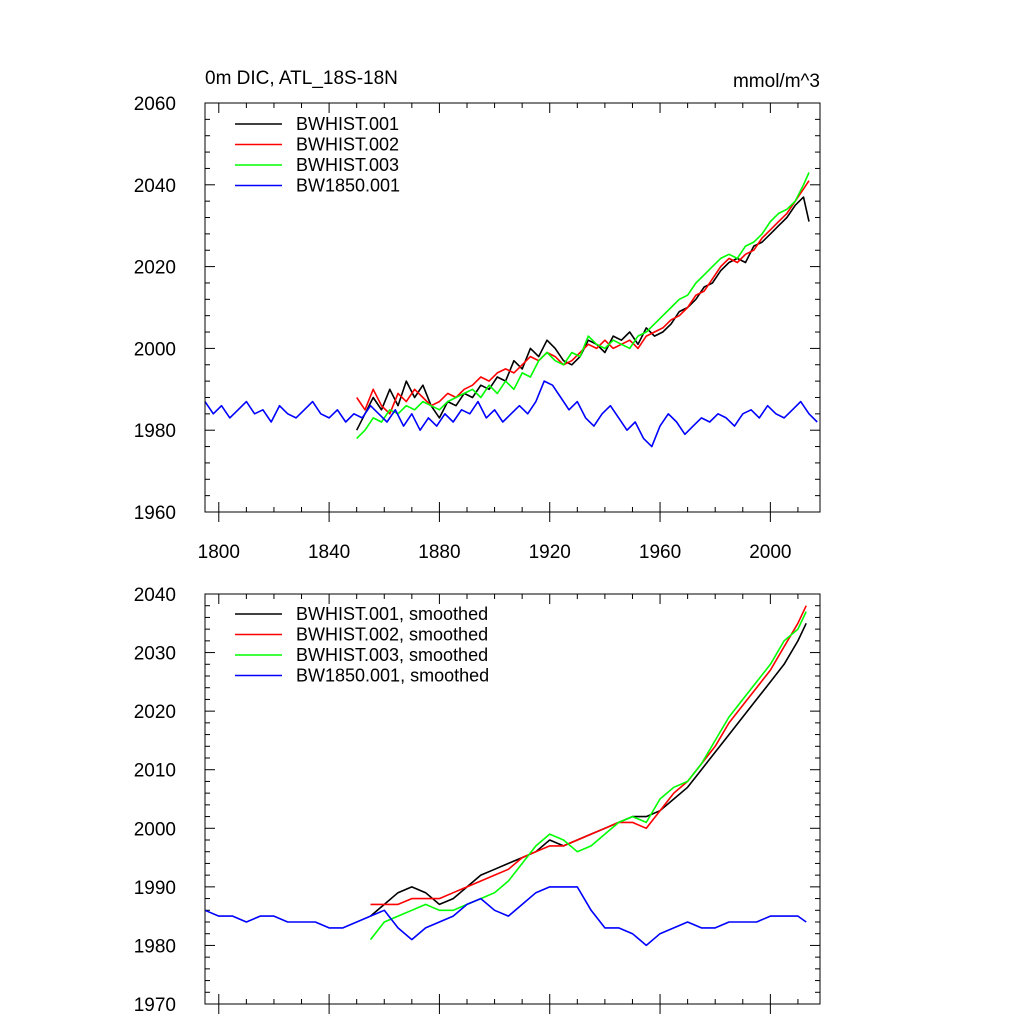 The image size is (1024, 1024). Describe the element at coordinates (155, 829) in the screenshot. I see `bottom-ytick-label: 2000` at that location.